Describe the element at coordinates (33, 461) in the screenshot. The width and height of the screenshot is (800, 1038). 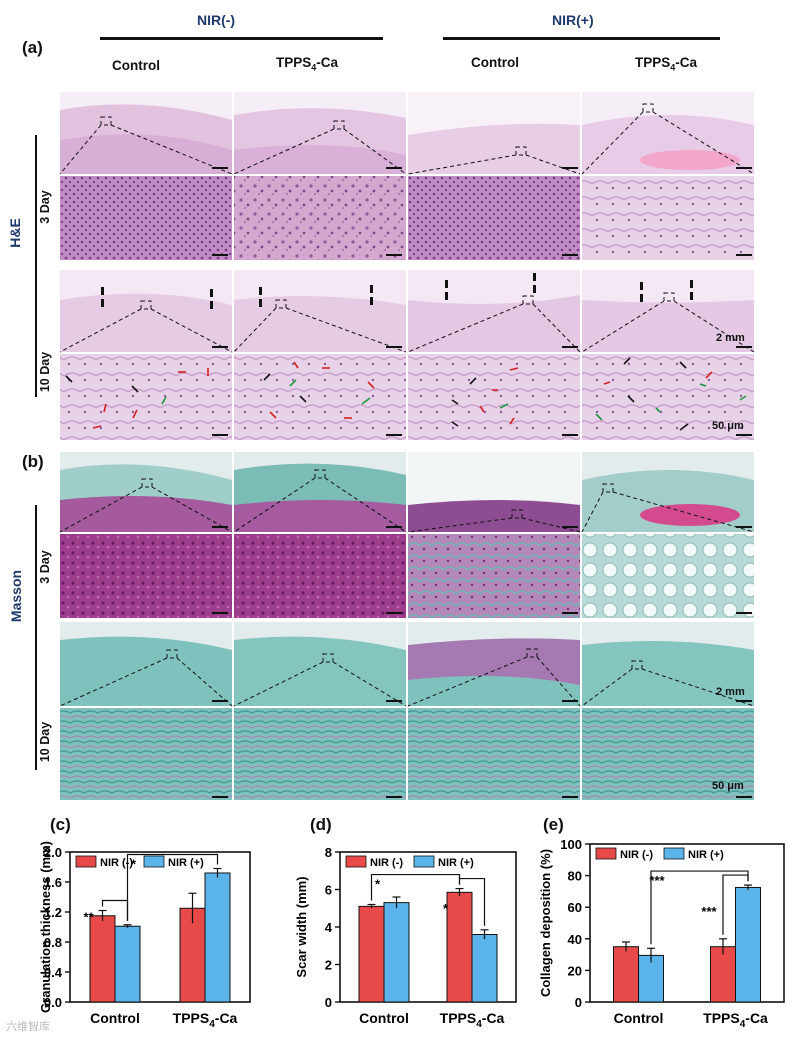
I see `panel-b-label: (b)` at that location.